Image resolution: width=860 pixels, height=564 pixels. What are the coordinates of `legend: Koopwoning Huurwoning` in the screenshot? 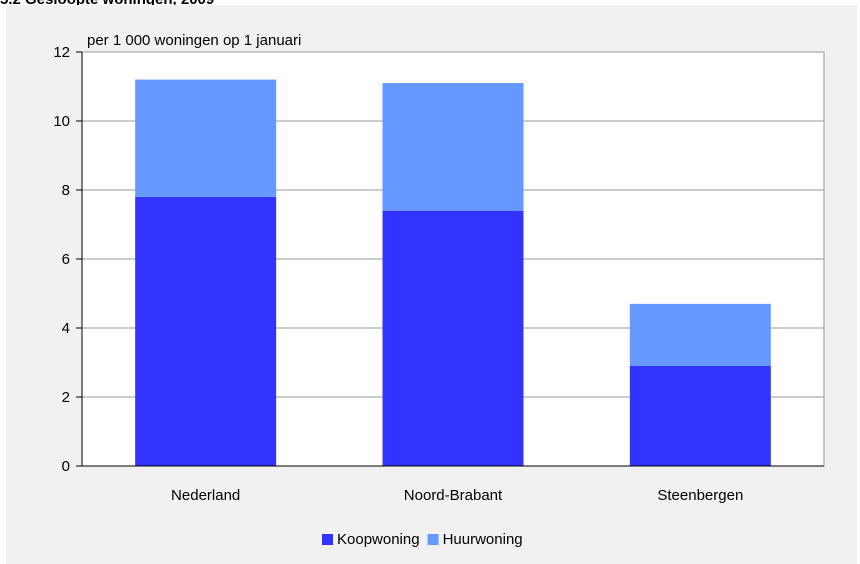 It's located at (422, 539).